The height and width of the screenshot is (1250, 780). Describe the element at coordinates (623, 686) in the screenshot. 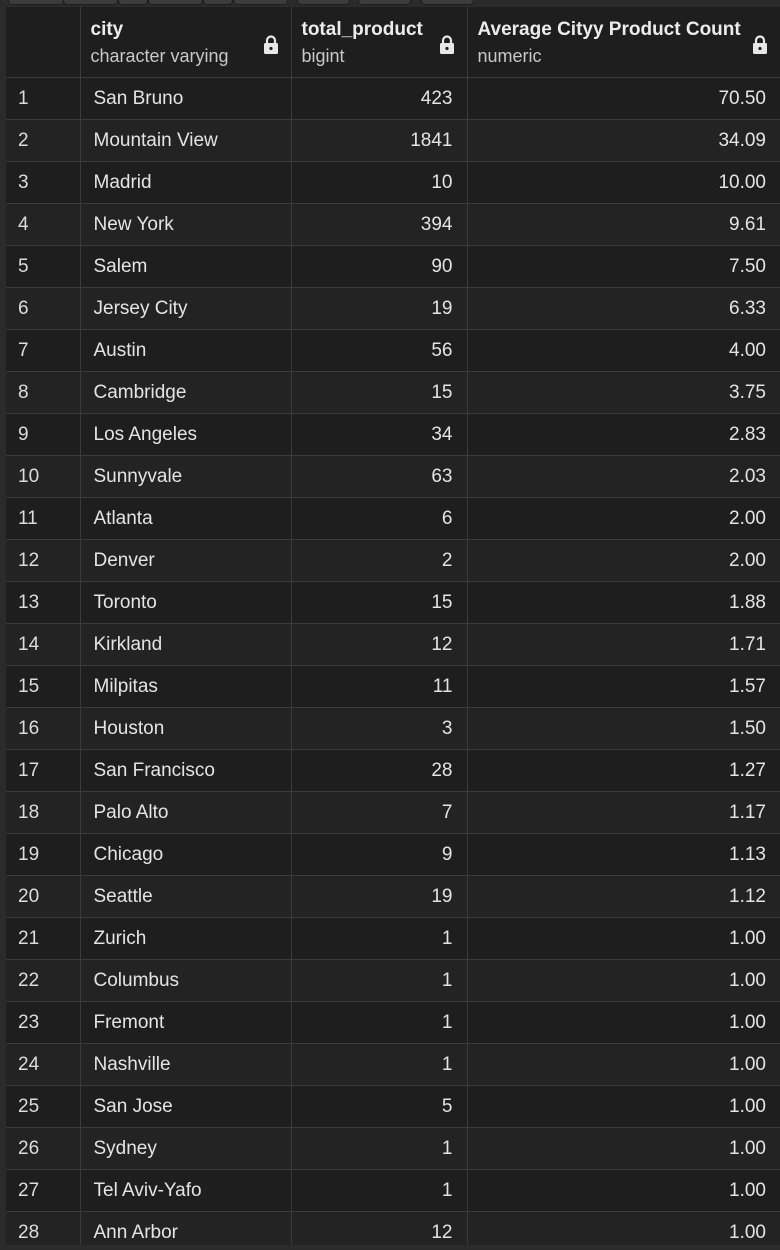

I see `cell-average: 1.57` at that location.